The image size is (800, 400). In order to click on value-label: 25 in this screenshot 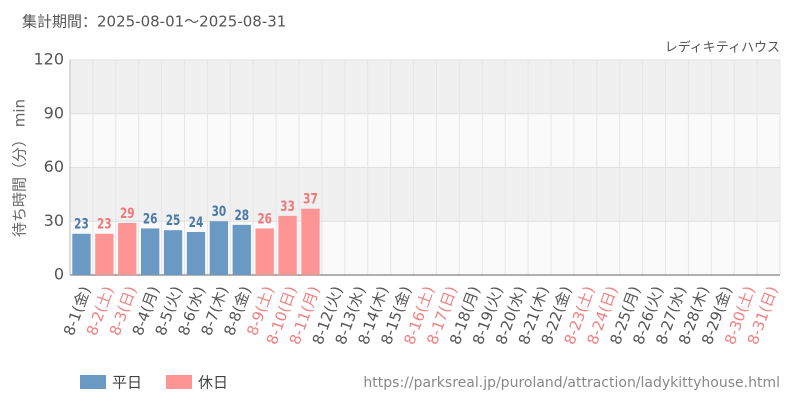, I will do `click(173, 221)`.